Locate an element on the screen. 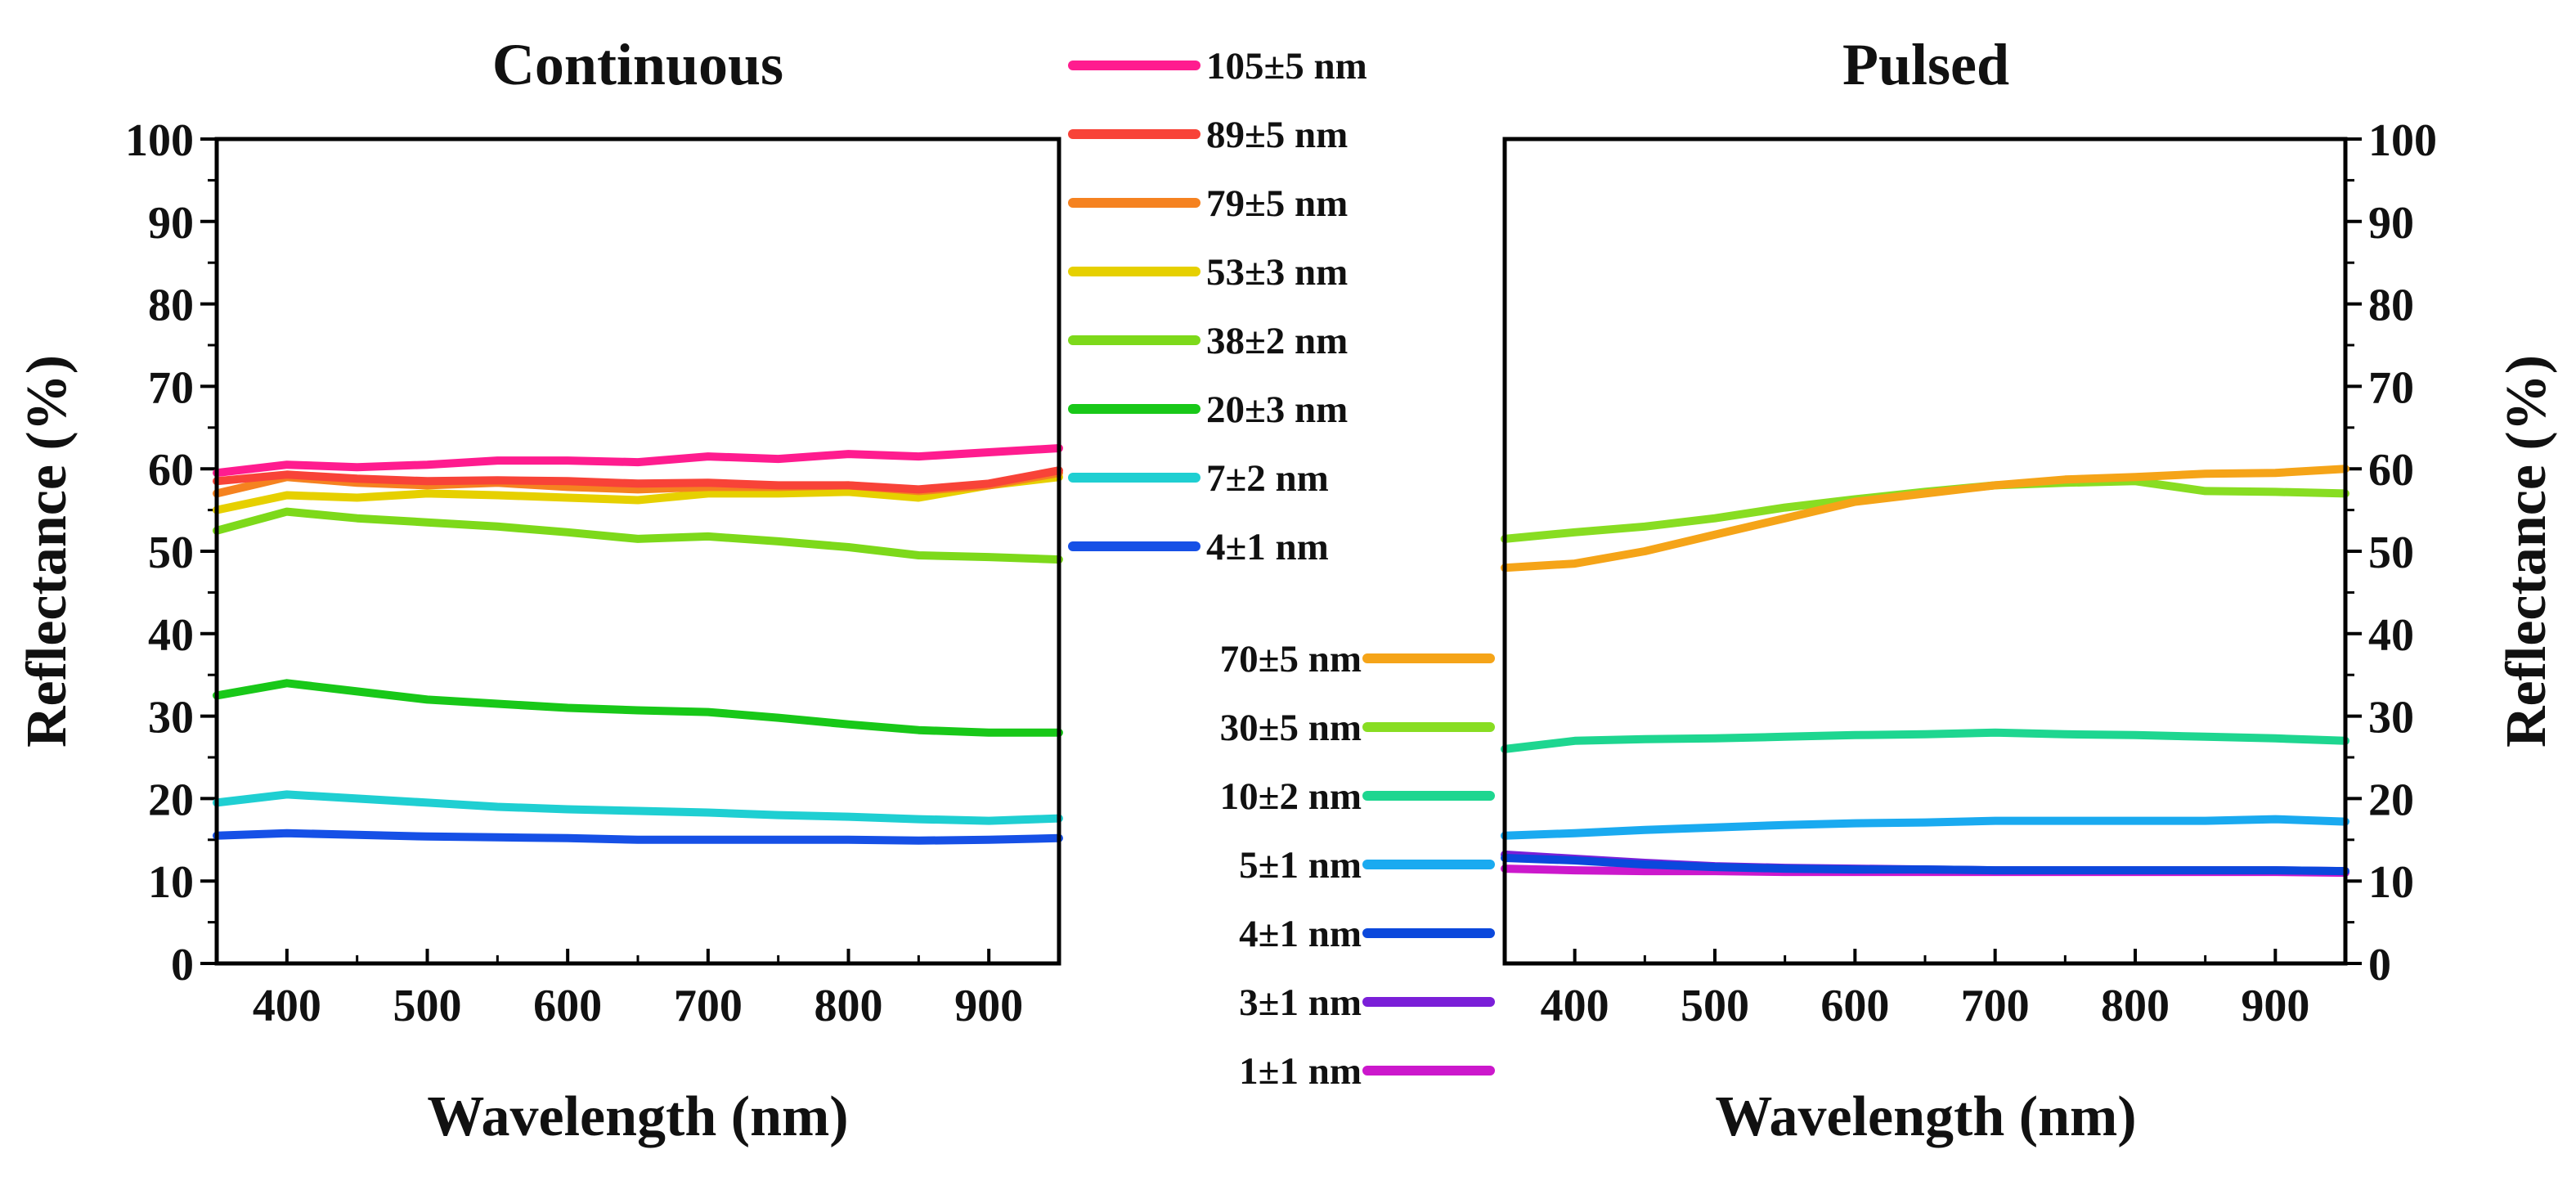 The height and width of the screenshot is (1190, 2576). pulsed-title: Pulsed is located at coordinates (1925, 64).